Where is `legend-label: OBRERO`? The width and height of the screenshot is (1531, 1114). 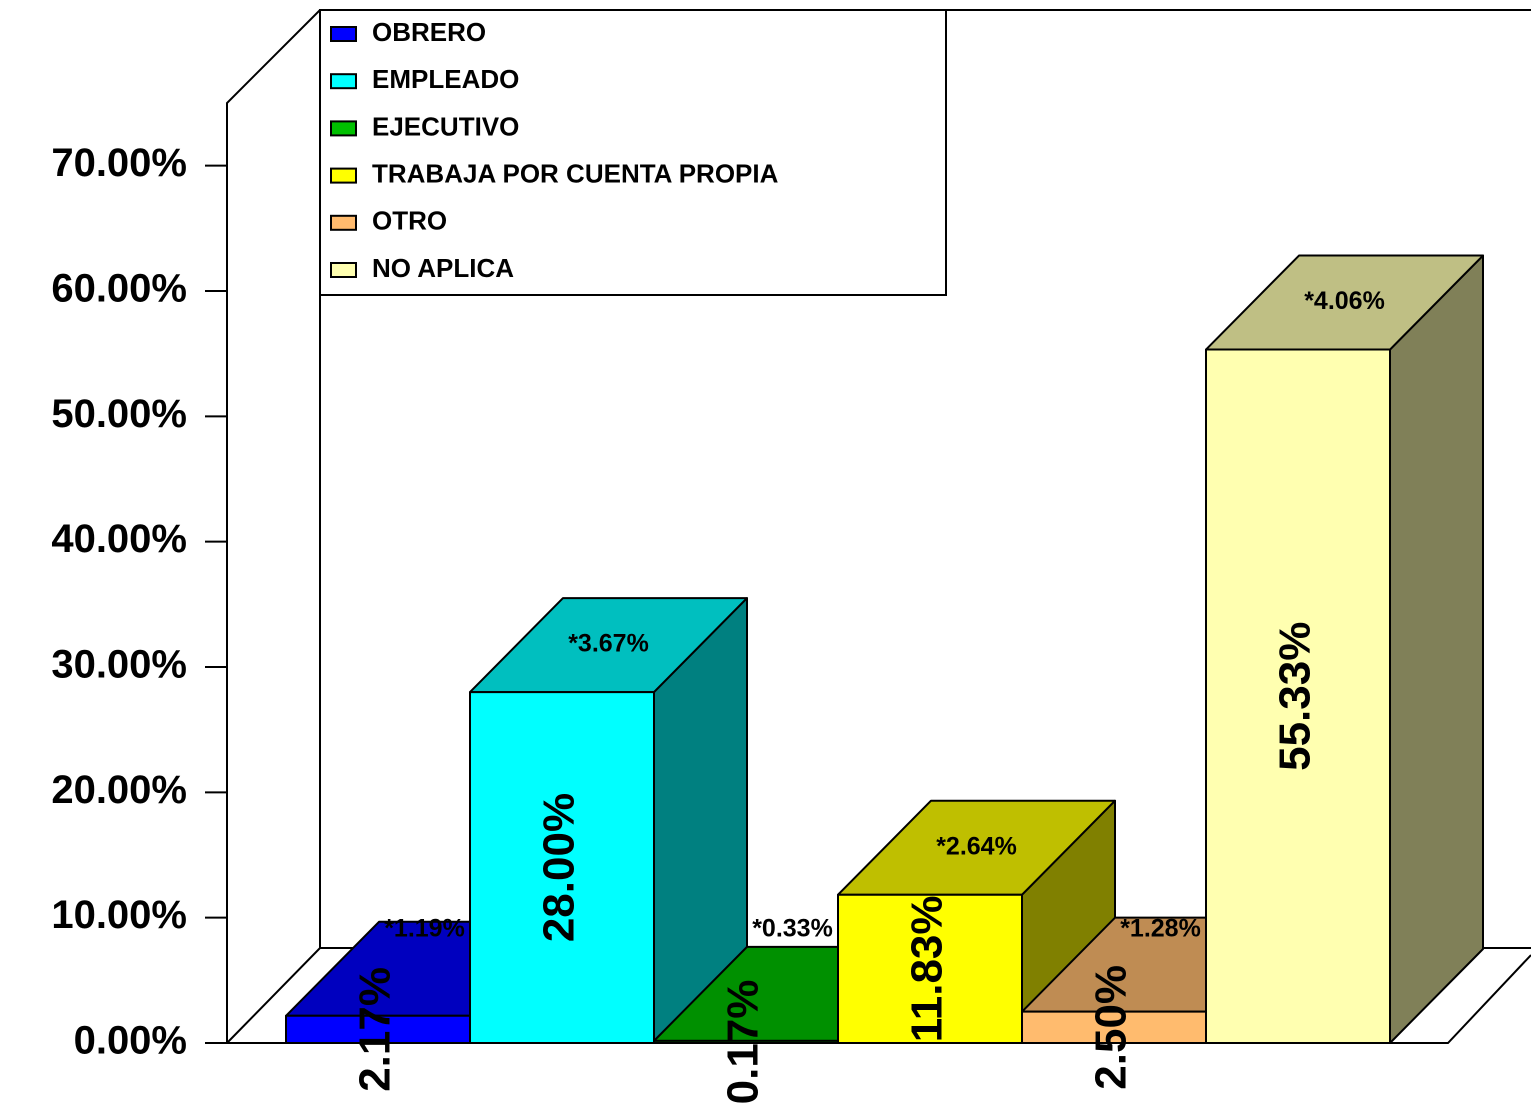 legend-label: OBRERO is located at coordinates (429, 32).